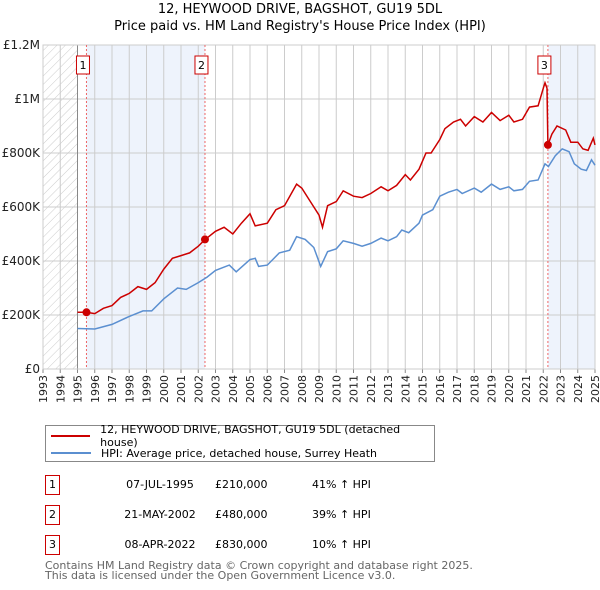 This screenshot has width=600, height=590. Describe the element at coordinates (22, 315) in the screenshot. I see `y-tick-label: £200K` at that location.